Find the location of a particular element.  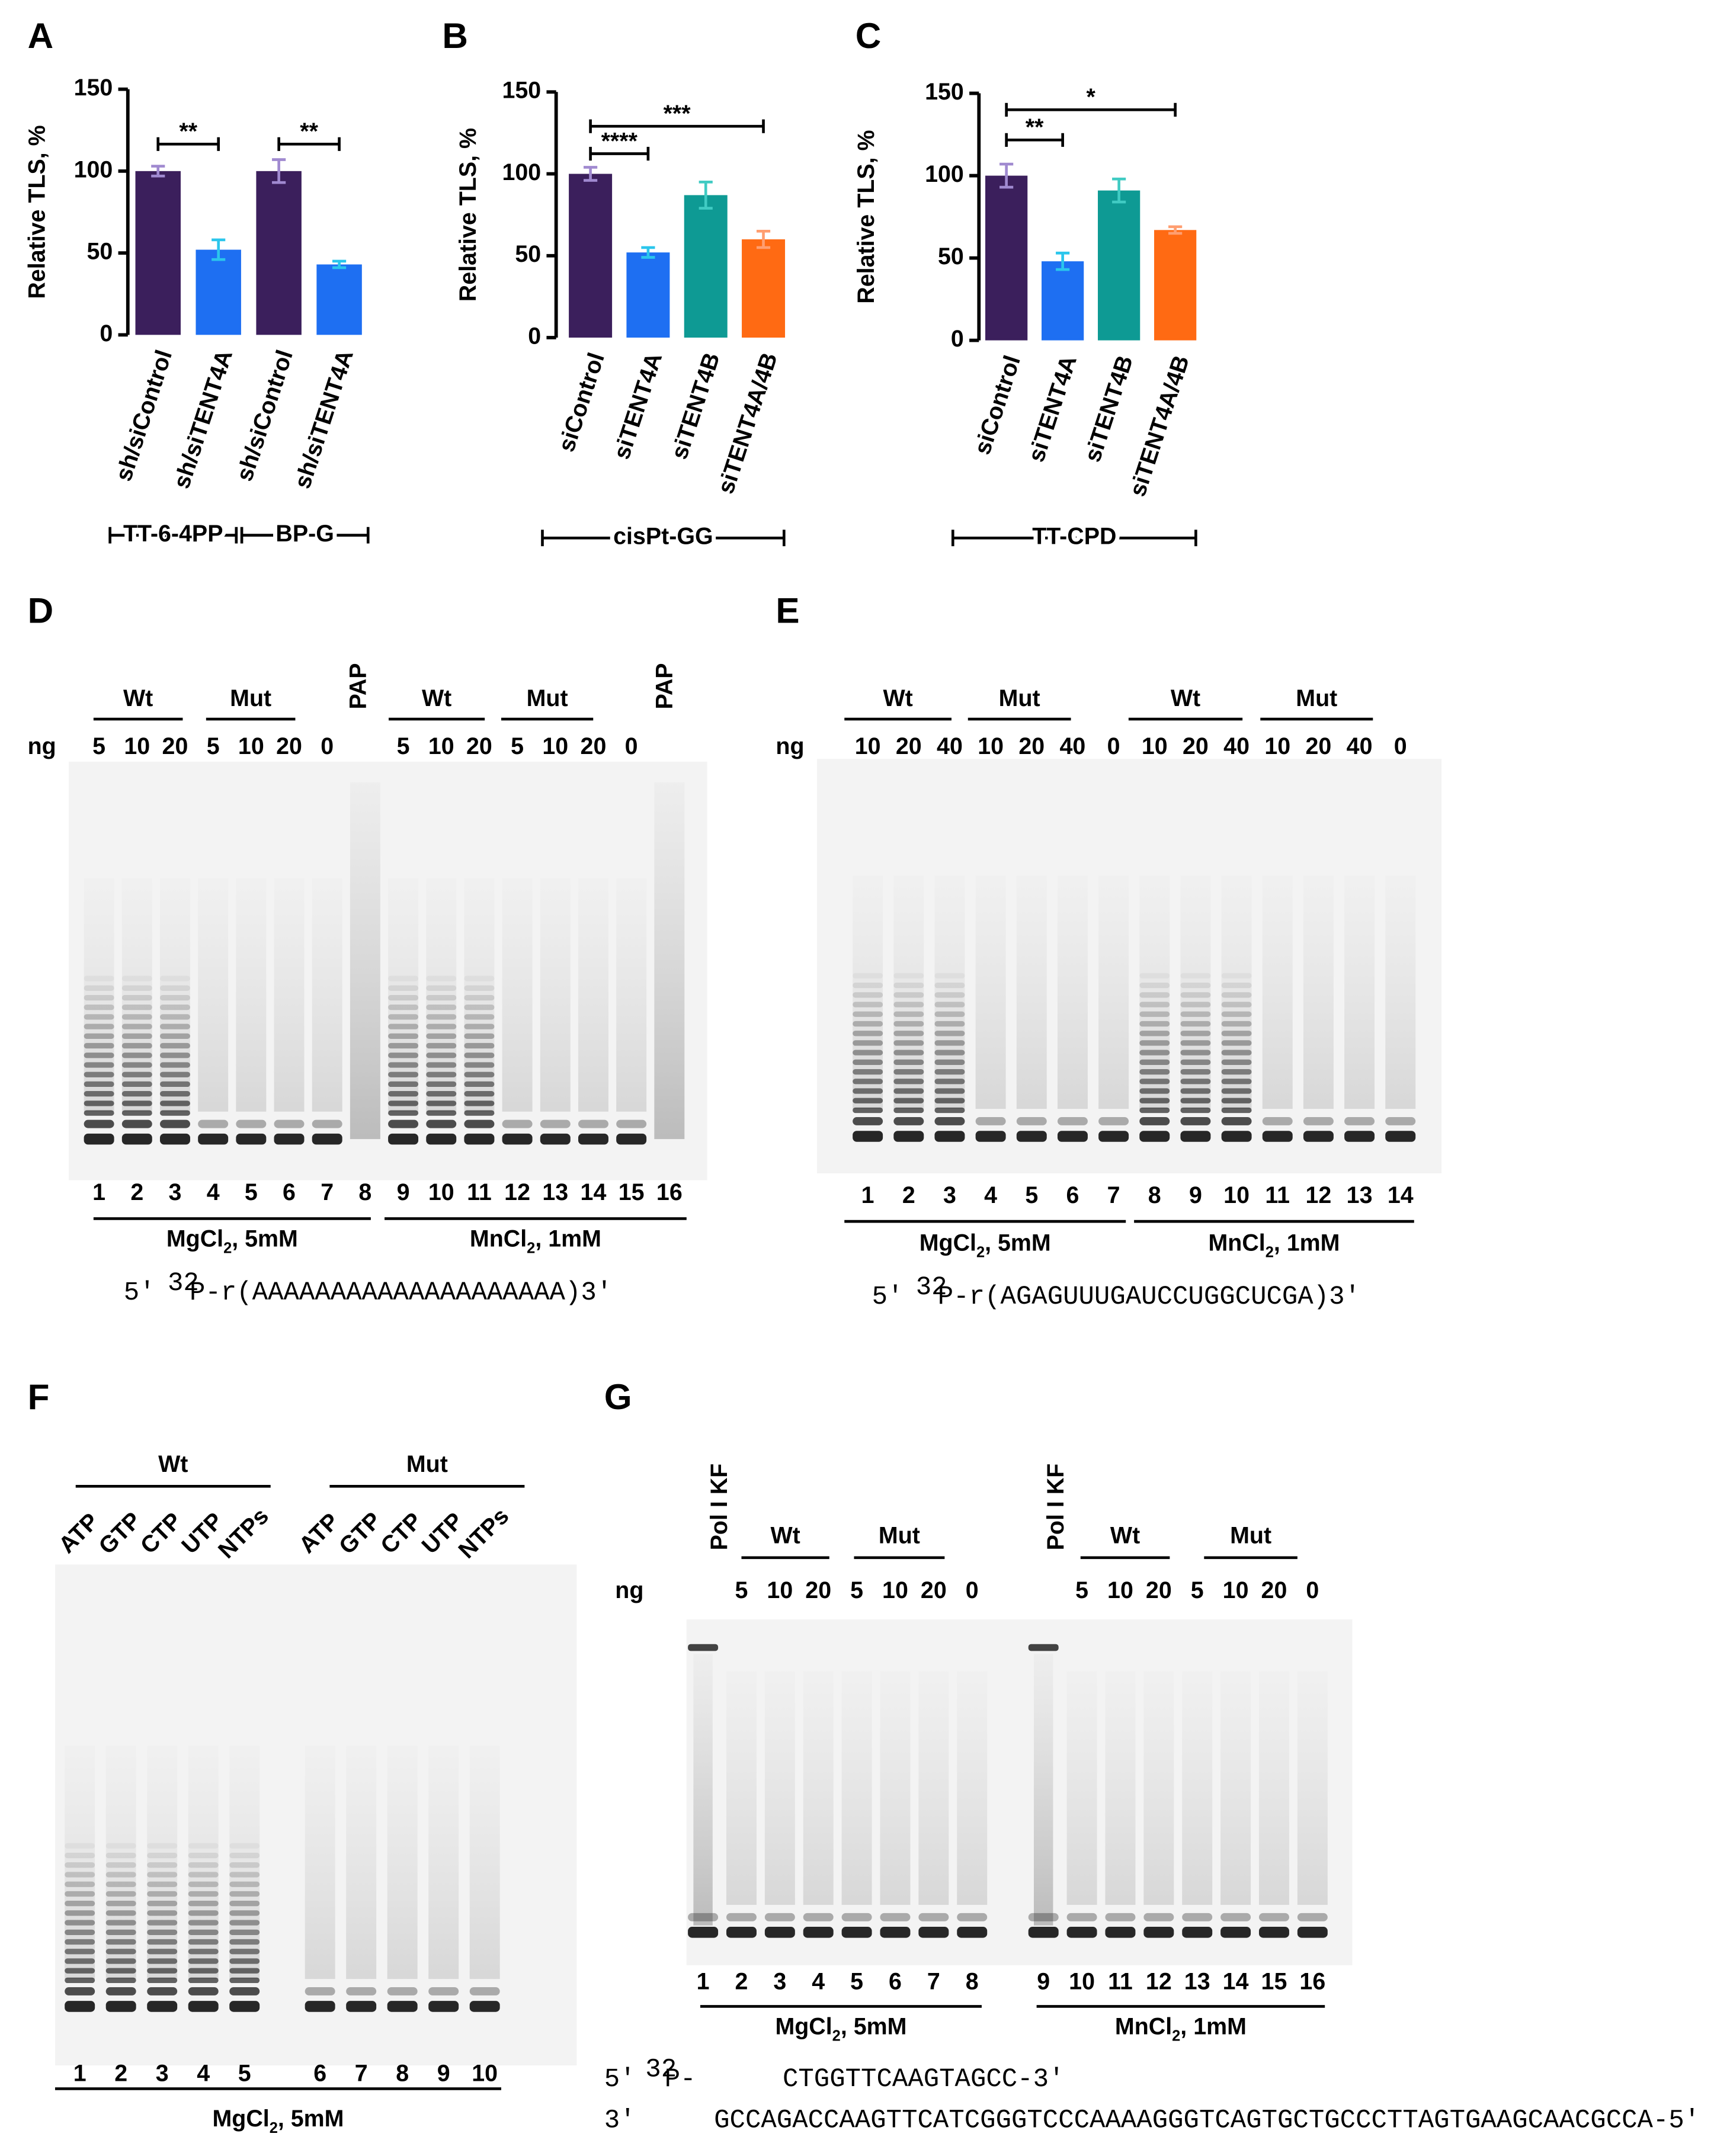

condition-label: MgCl2, 5mM is located at coordinates (986, 1245).